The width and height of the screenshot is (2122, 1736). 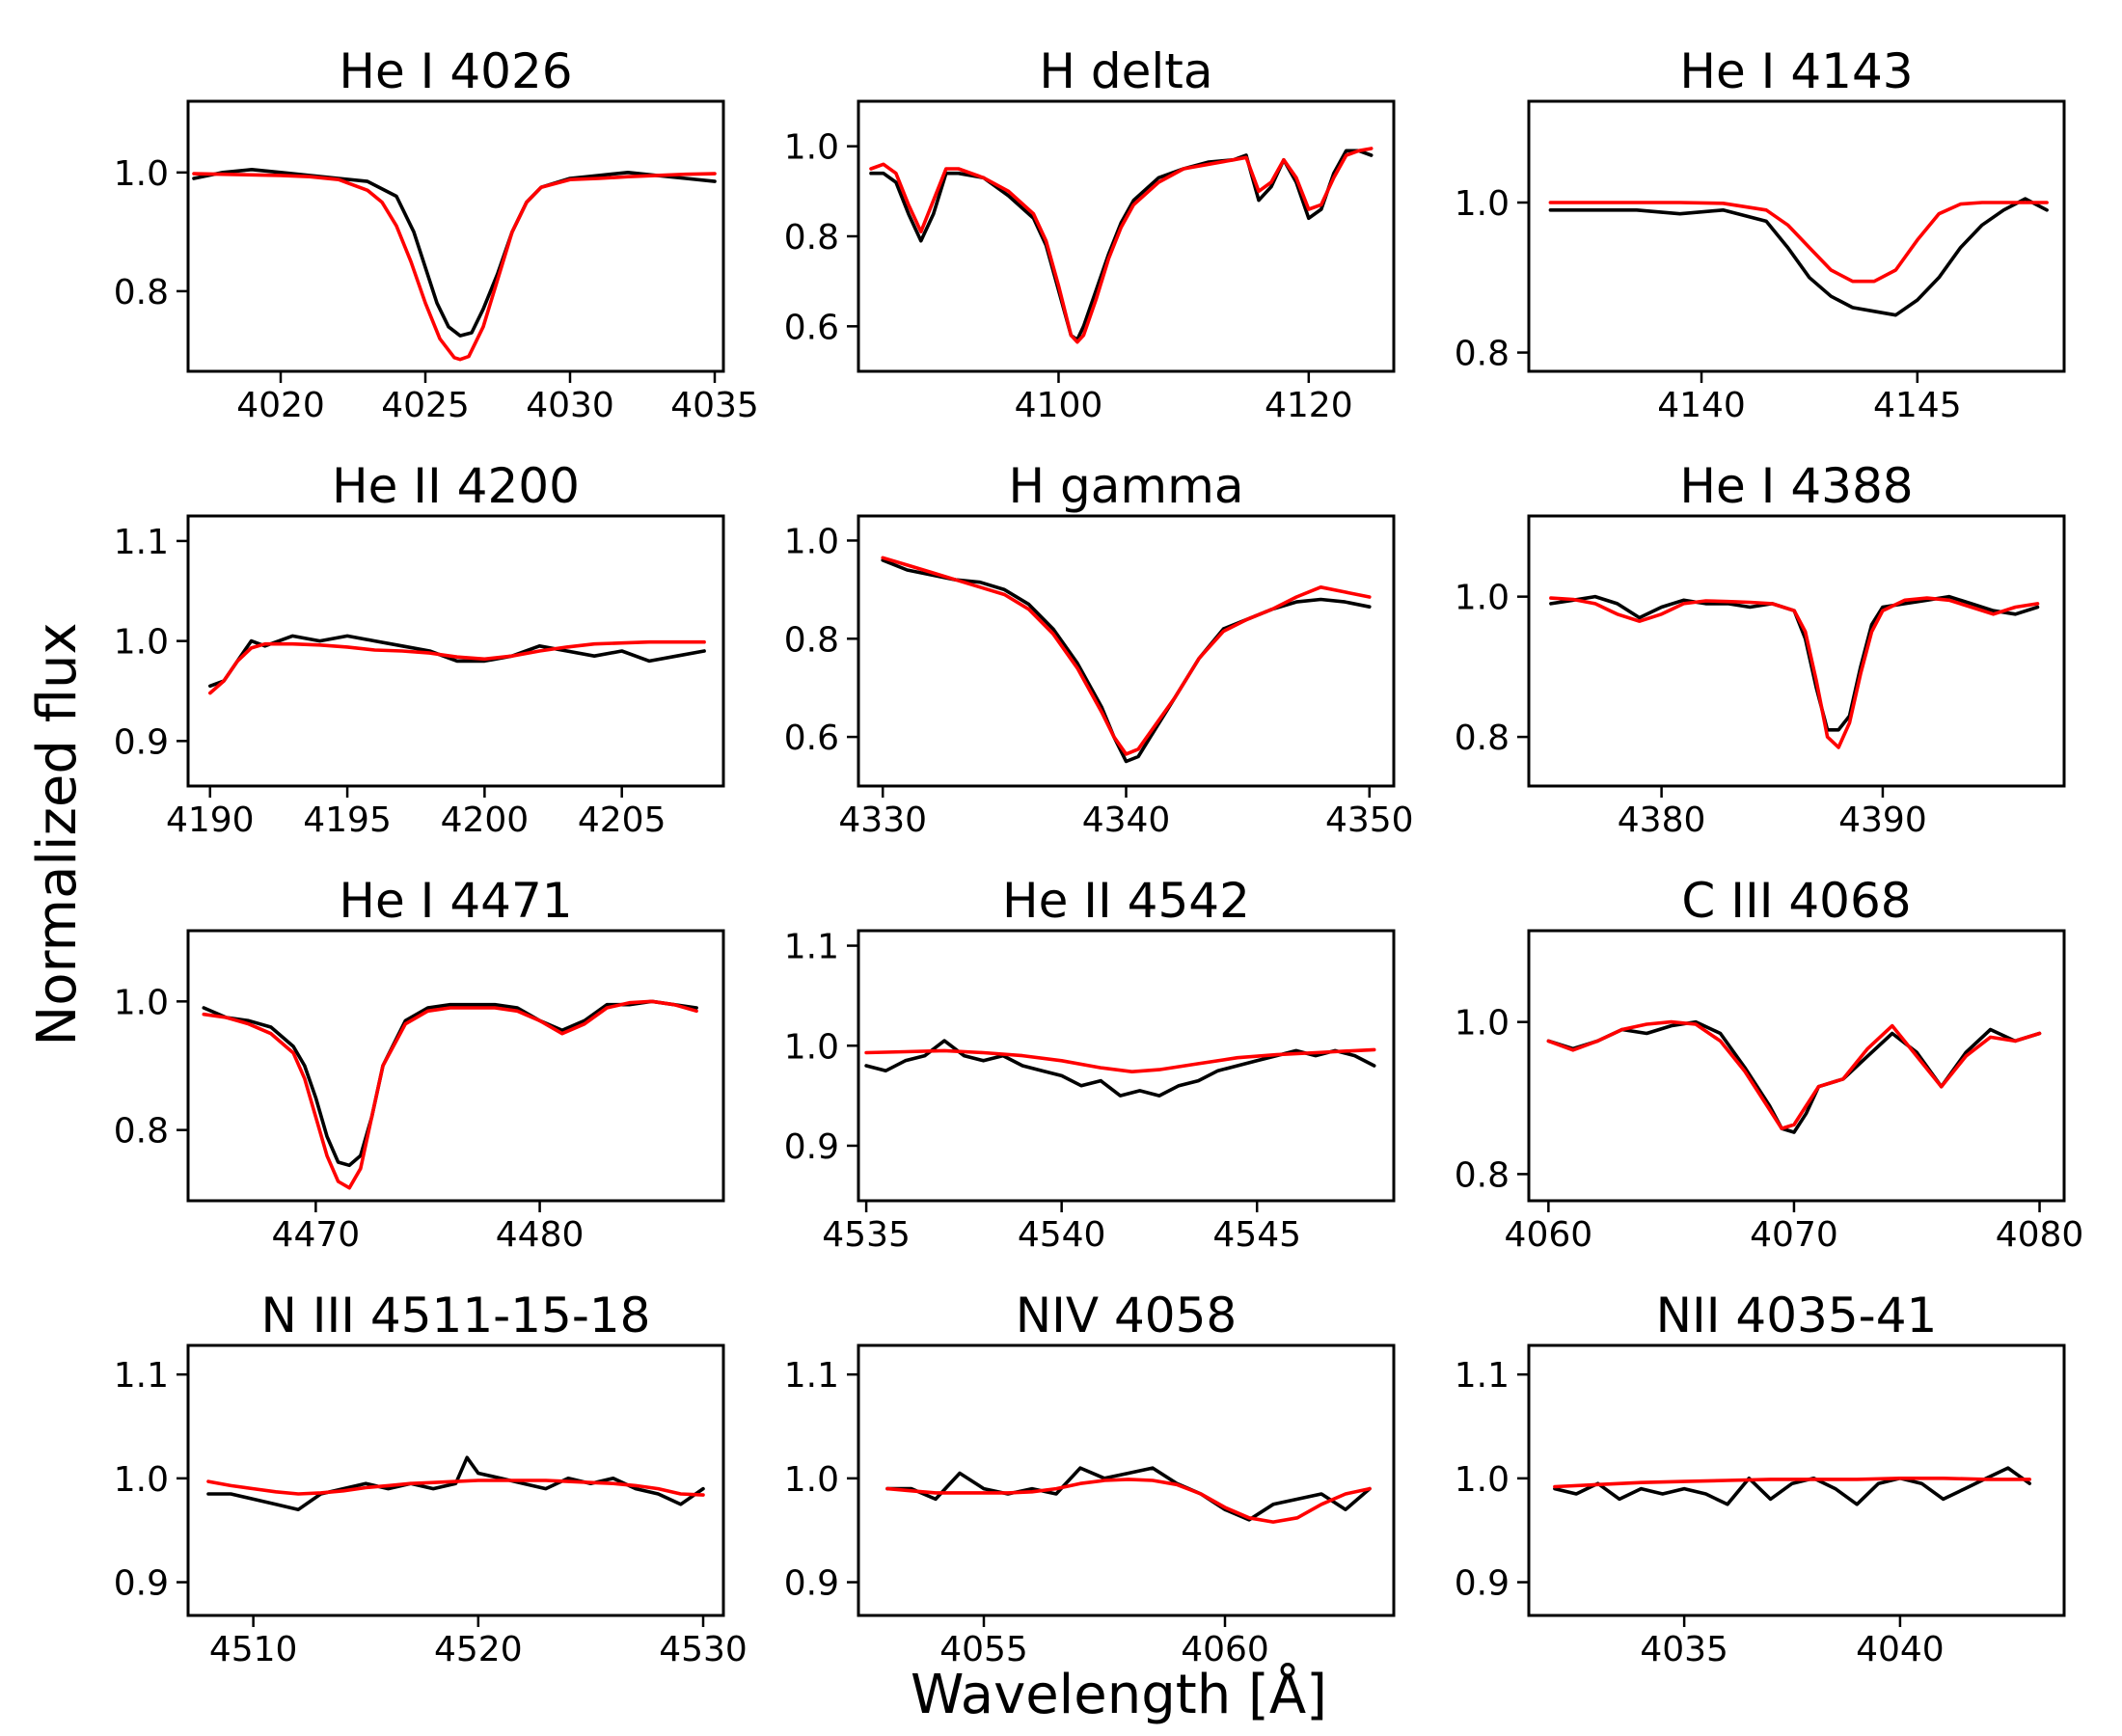 I want to click on x-tick-label: 4390, so click(x=1883, y=820).